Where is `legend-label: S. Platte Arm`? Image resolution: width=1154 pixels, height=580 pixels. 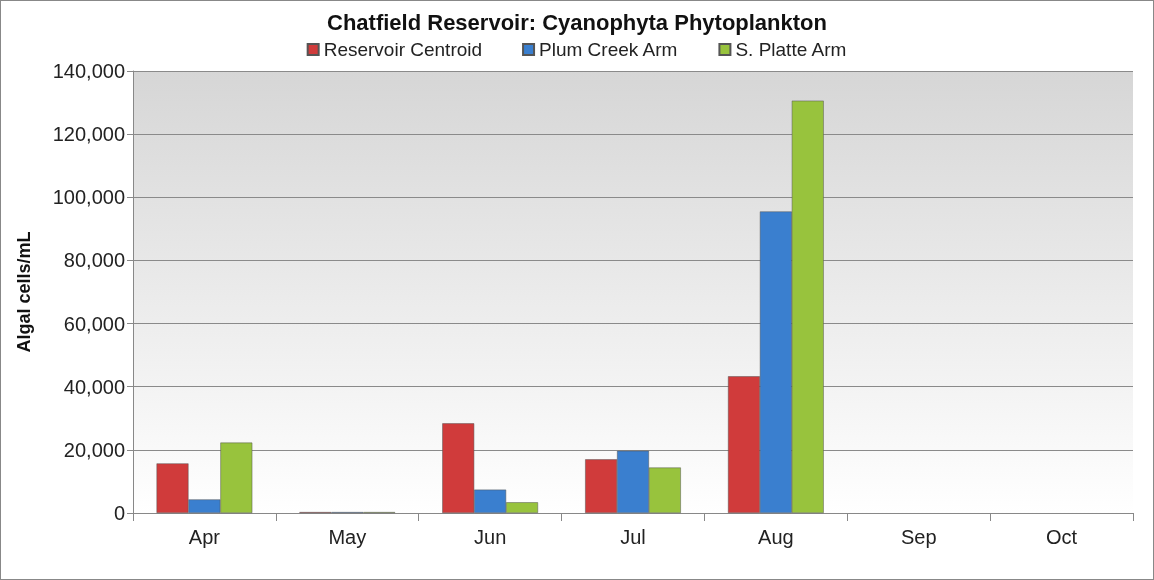
legend-label: S. Platte Arm is located at coordinates (791, 49).